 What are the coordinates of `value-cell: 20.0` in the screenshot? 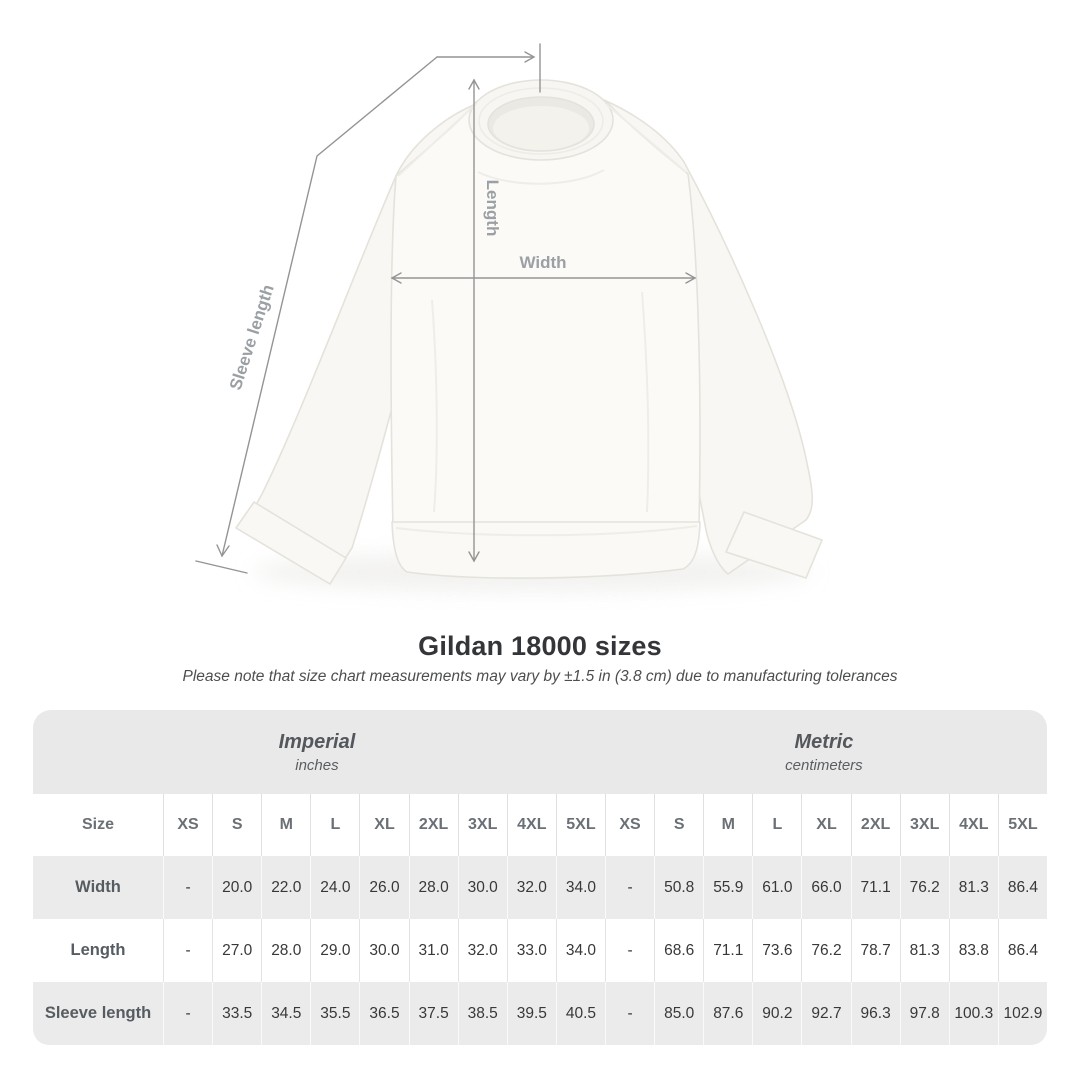 It's located at (236, 887).